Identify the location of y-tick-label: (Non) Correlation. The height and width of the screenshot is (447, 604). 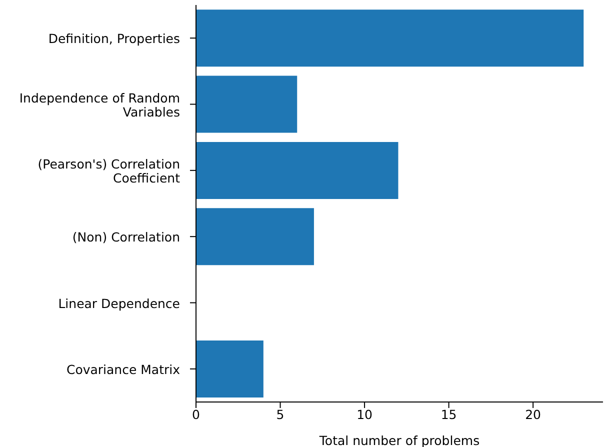
(126, 236).